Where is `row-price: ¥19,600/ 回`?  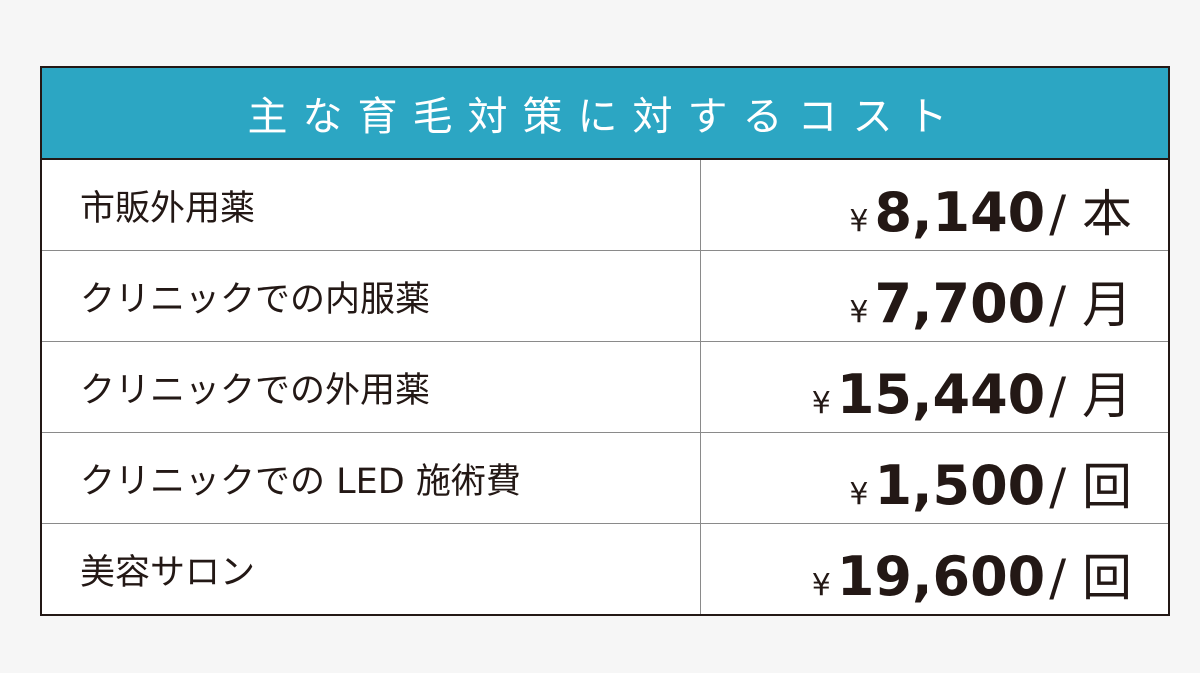
row-price: ¥19,600/ 回 is located at coordinates (934, 569).